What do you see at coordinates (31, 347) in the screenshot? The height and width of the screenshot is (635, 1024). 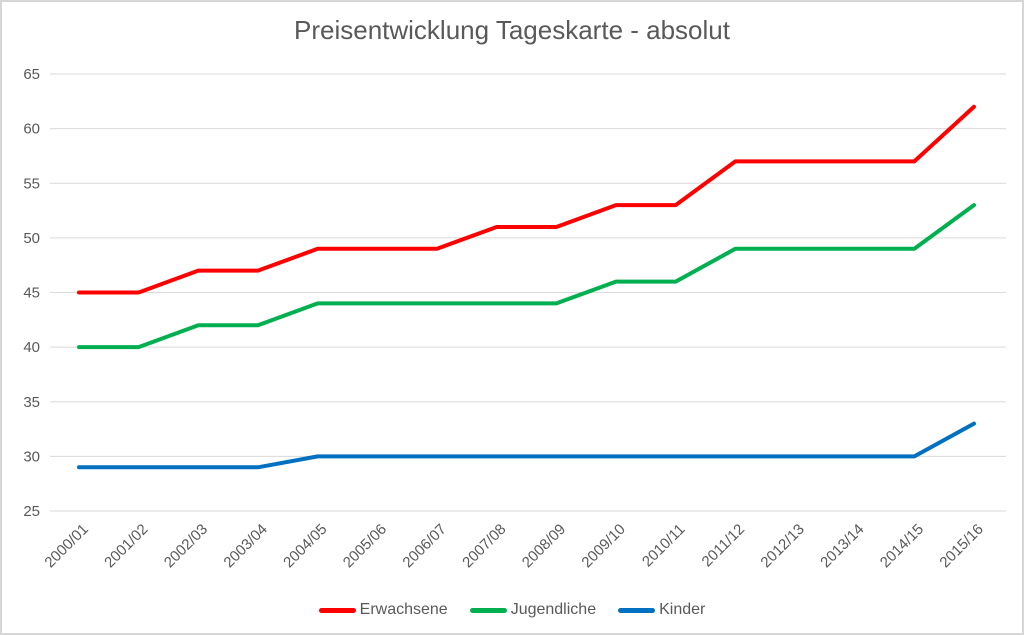 I see `y-axis-tick-label: 40` at bounding box center [31, 347].